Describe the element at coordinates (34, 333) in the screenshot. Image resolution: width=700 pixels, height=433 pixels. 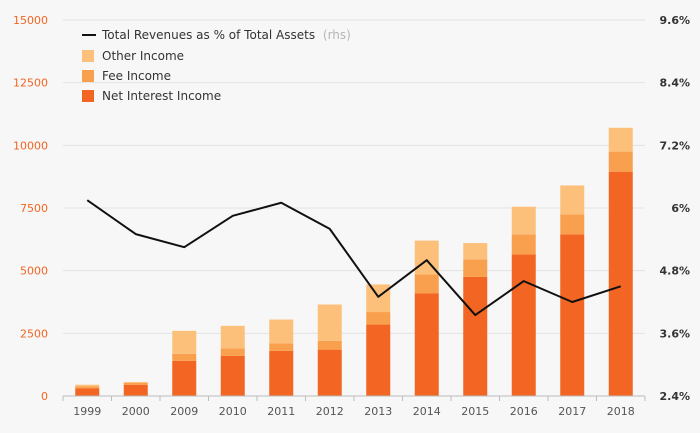
I see `left-tick-label: 2500` at that location.